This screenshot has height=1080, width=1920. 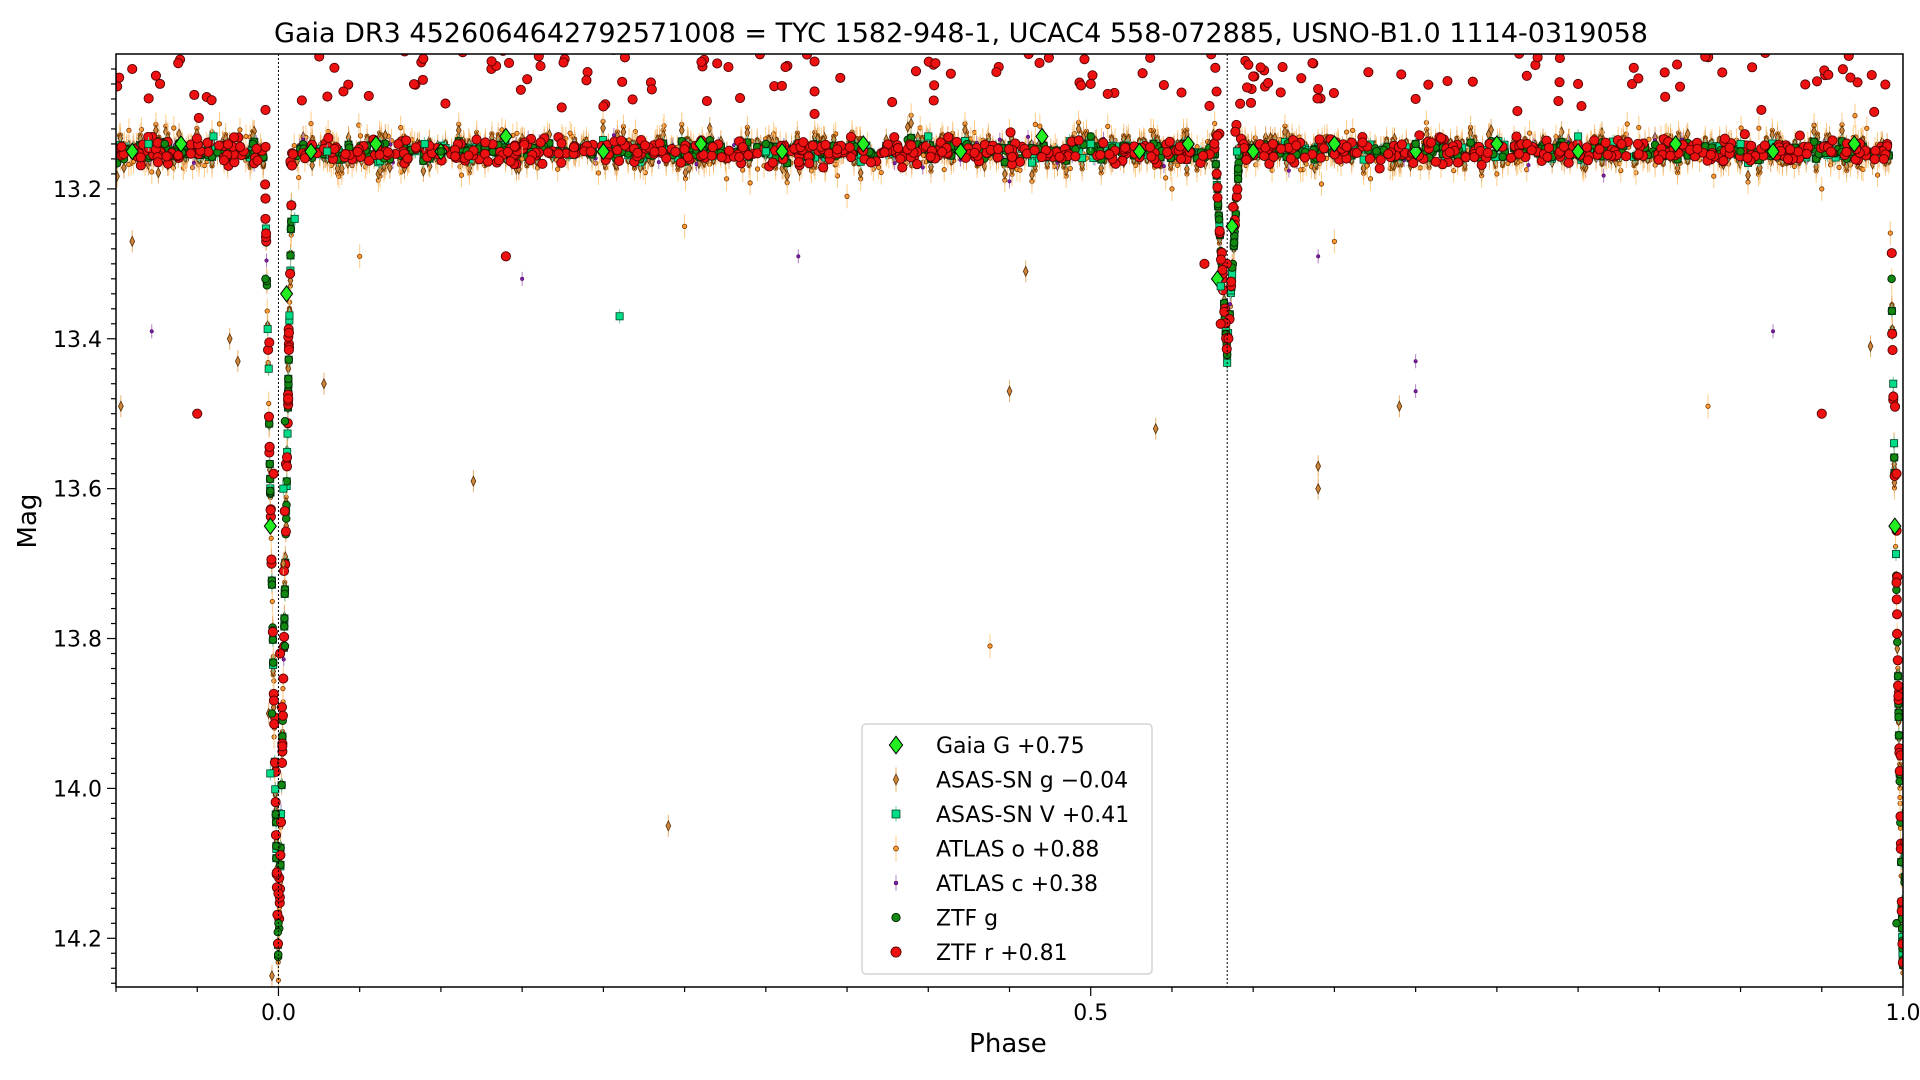 I want to click on legend-label-3: ATLAS o +0.88, so click(x=1017, y=850).